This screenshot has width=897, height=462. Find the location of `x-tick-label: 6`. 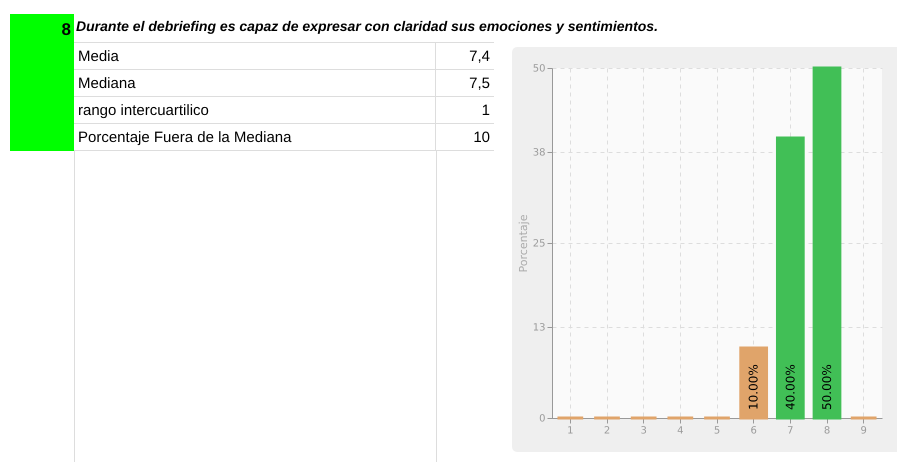

x-tick-label: 6 is located at coordinates (753, 431).